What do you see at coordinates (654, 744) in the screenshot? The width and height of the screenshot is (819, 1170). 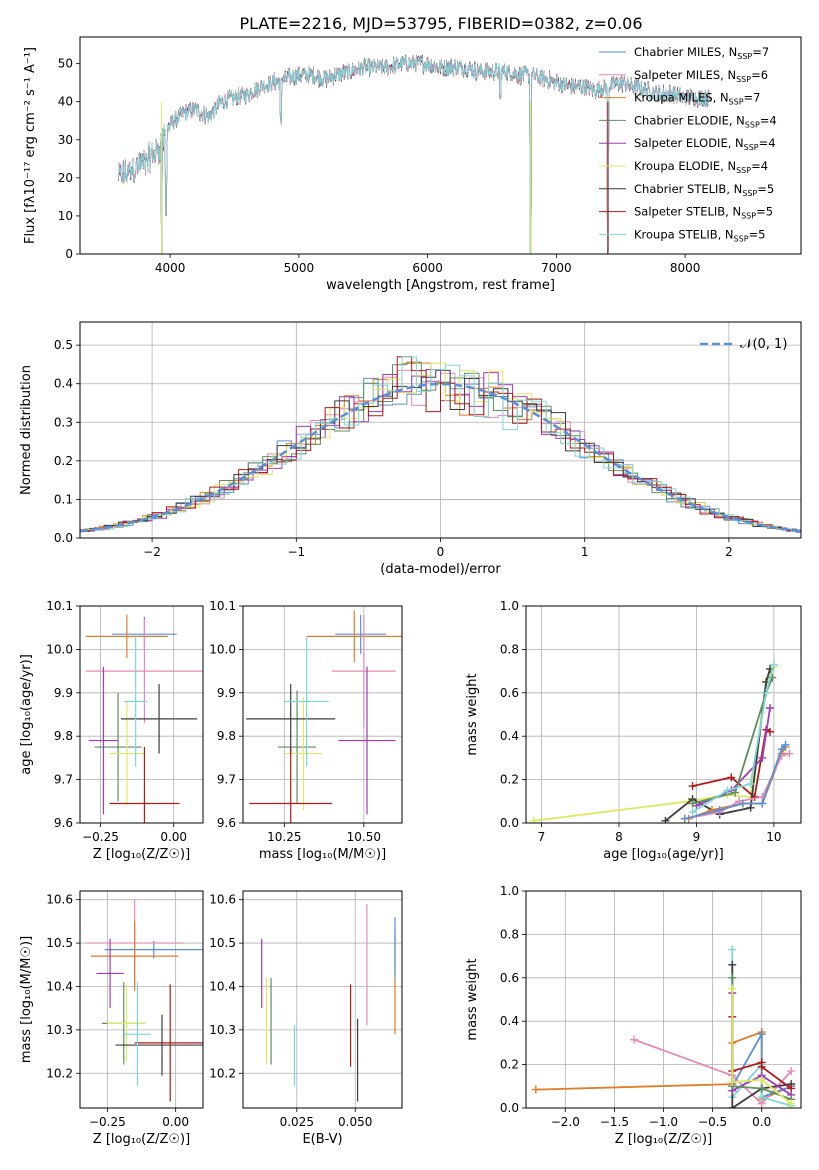 I see `weight-line-kroupa_elodie` at bounding box center [654, 744].